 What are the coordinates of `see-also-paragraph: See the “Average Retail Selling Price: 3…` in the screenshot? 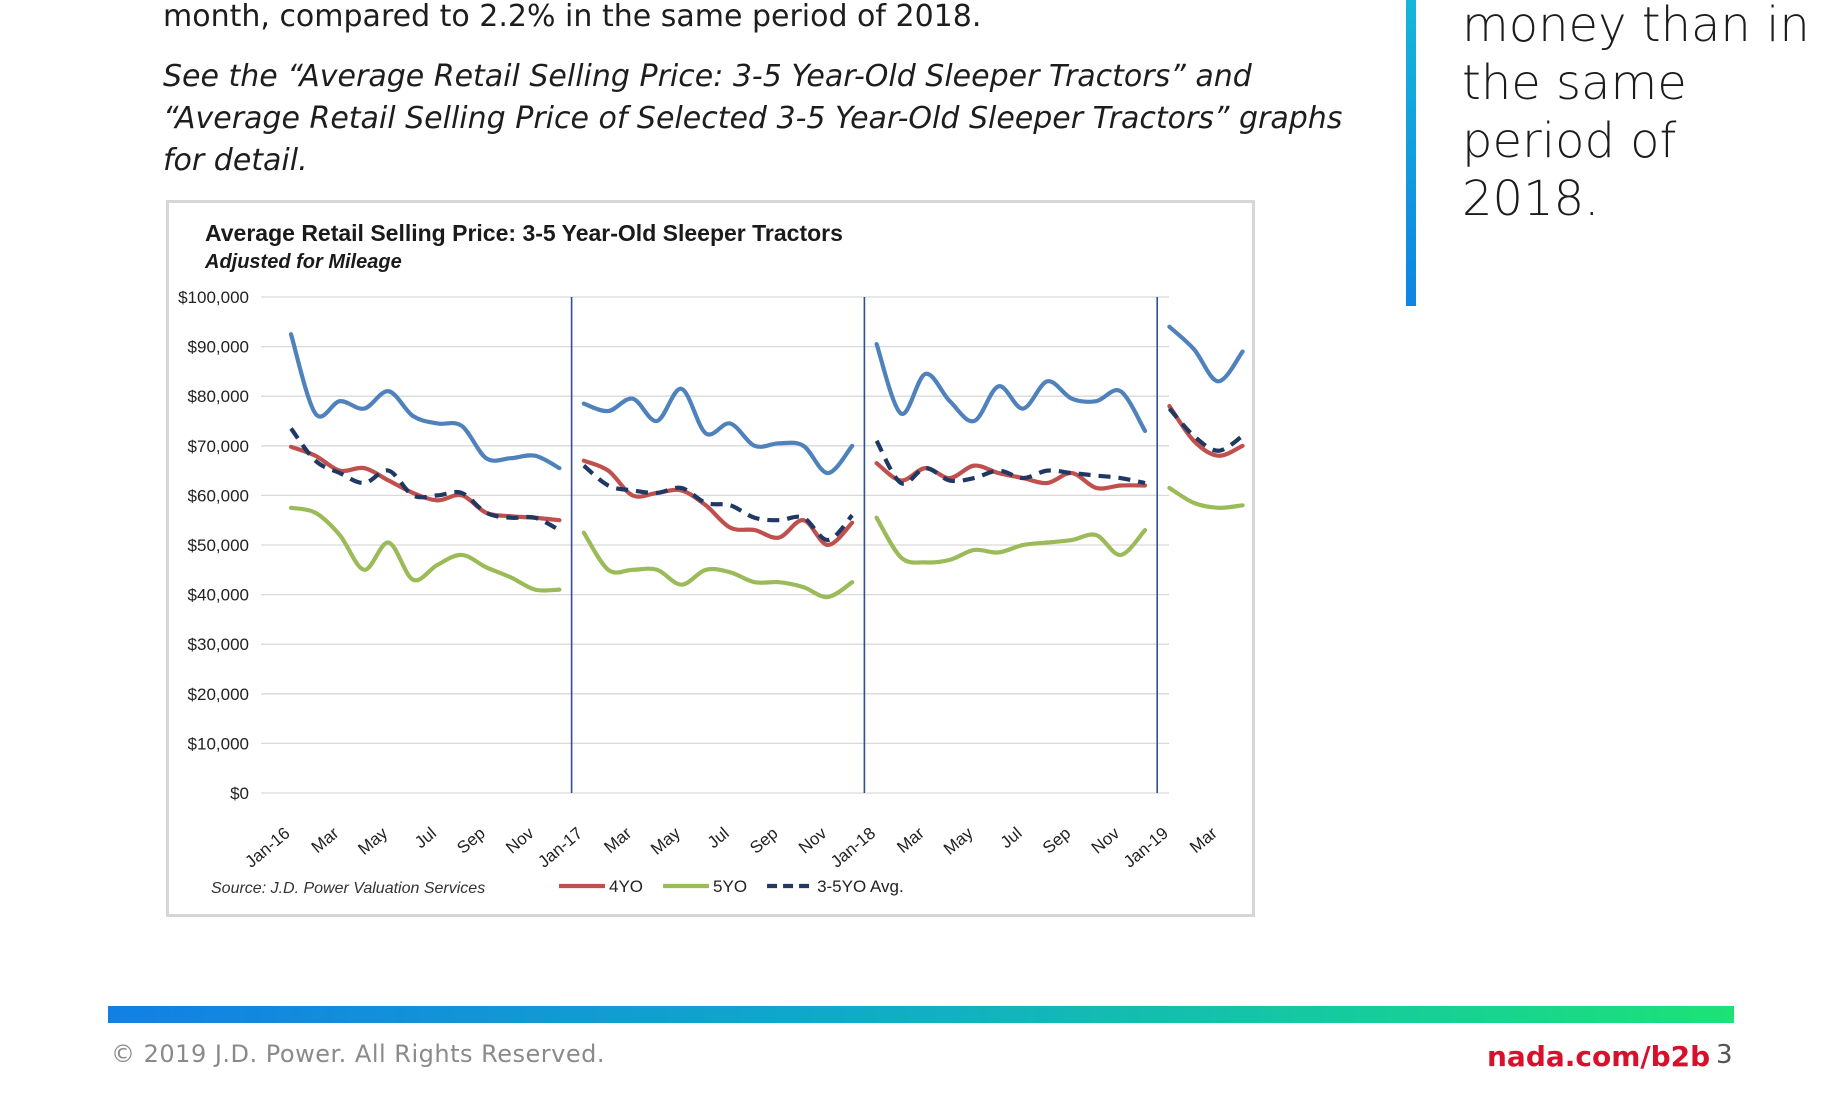 It's located at (753, 118).